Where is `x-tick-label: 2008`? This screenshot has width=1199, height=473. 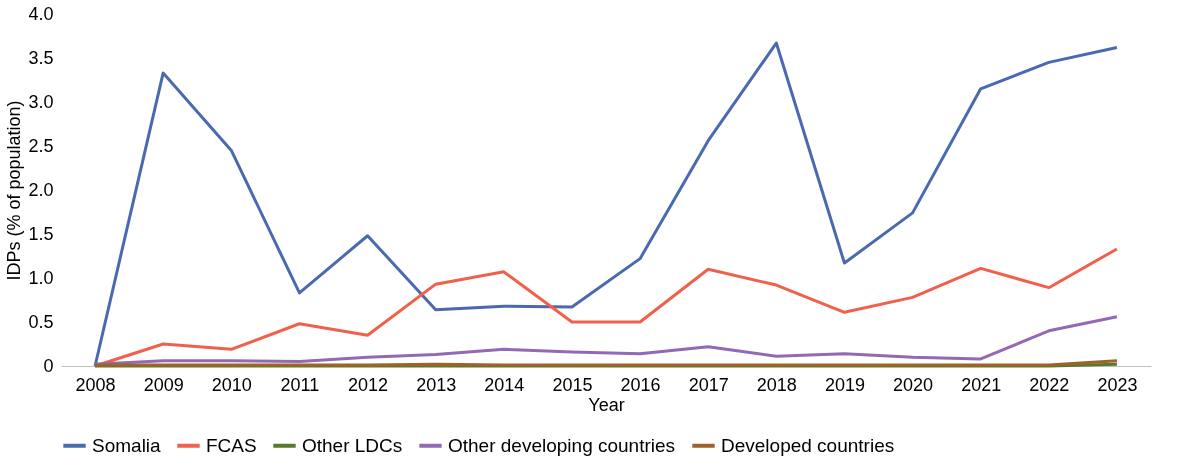 x-tick-label: 2008 is located at coordinates (95, 384).